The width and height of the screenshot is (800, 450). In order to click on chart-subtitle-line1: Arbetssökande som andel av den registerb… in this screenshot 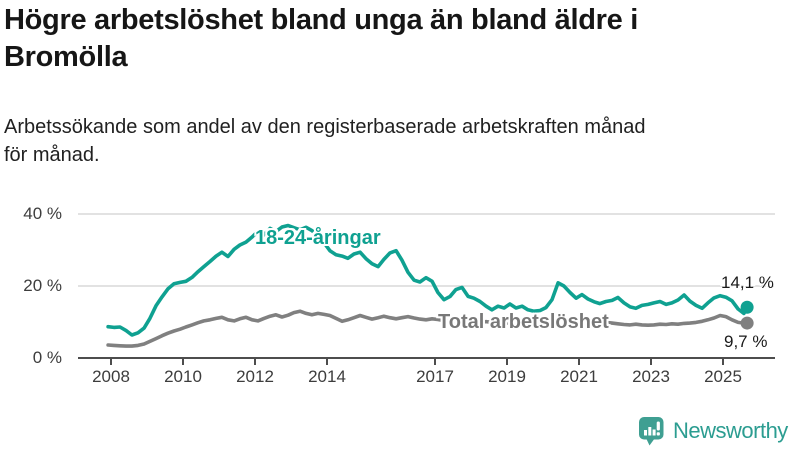, I will do `click(325, 127)`.